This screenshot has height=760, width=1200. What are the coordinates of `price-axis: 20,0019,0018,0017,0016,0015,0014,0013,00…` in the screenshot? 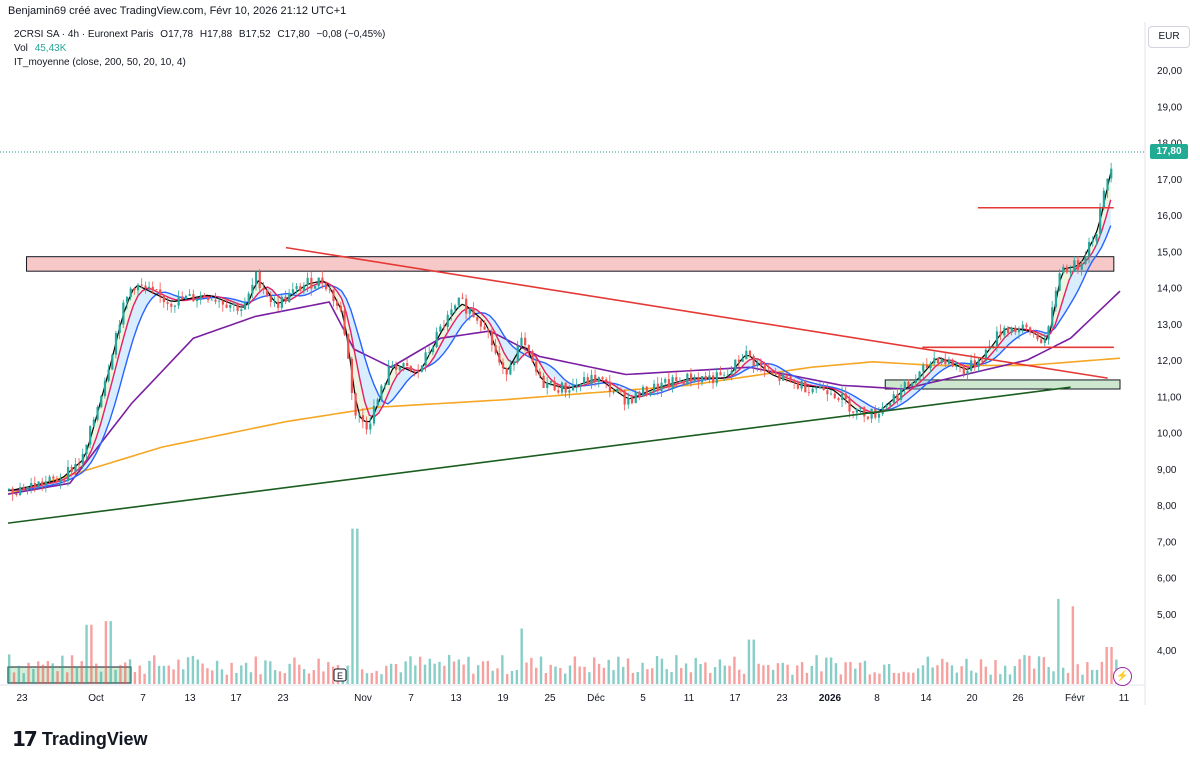 It's located at (1169, 361).